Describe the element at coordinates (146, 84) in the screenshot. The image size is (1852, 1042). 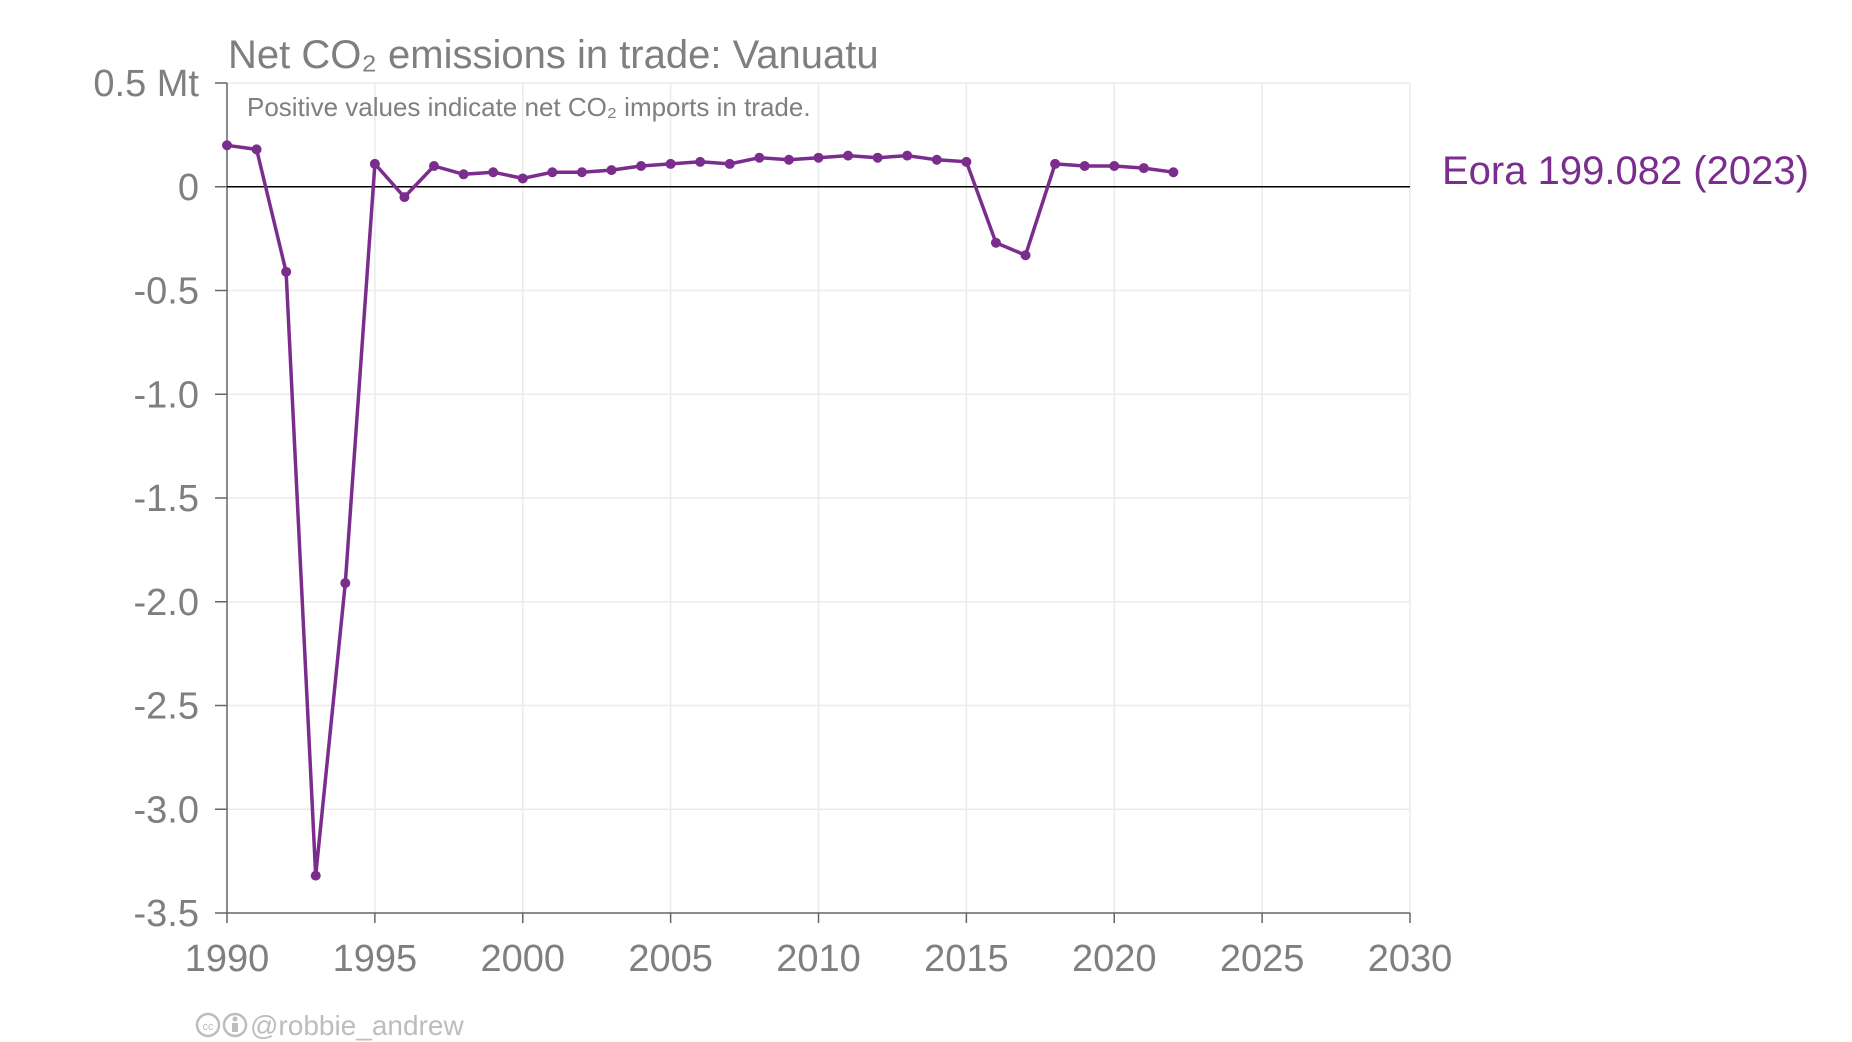
I see `y-tick-label: 0.5 Mt` at that location.